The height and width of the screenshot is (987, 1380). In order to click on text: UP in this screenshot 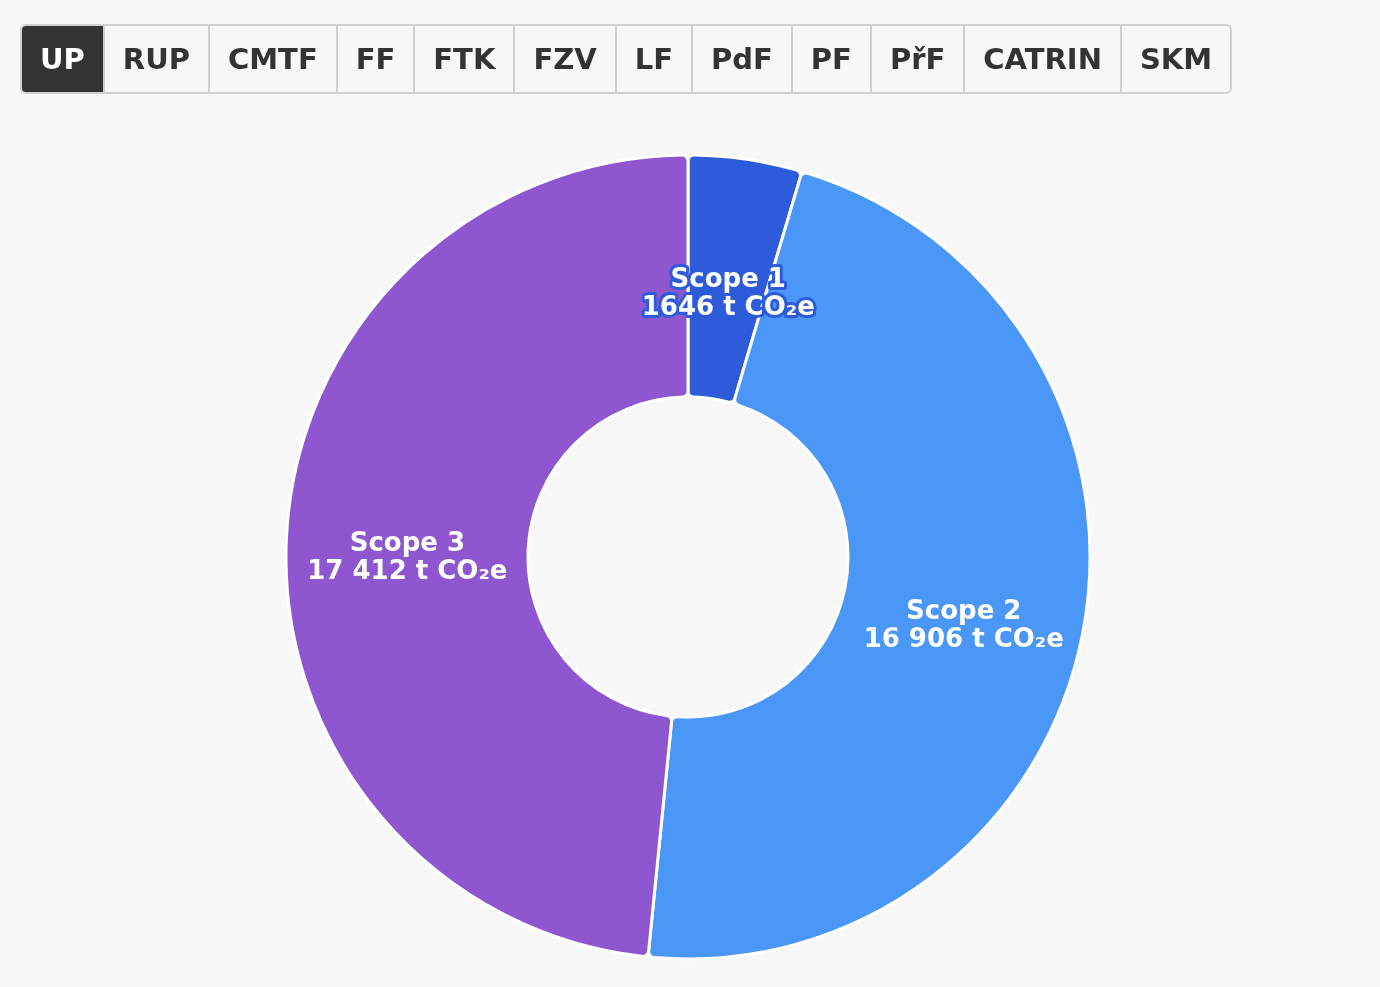, I will do `click(63, 59)`.